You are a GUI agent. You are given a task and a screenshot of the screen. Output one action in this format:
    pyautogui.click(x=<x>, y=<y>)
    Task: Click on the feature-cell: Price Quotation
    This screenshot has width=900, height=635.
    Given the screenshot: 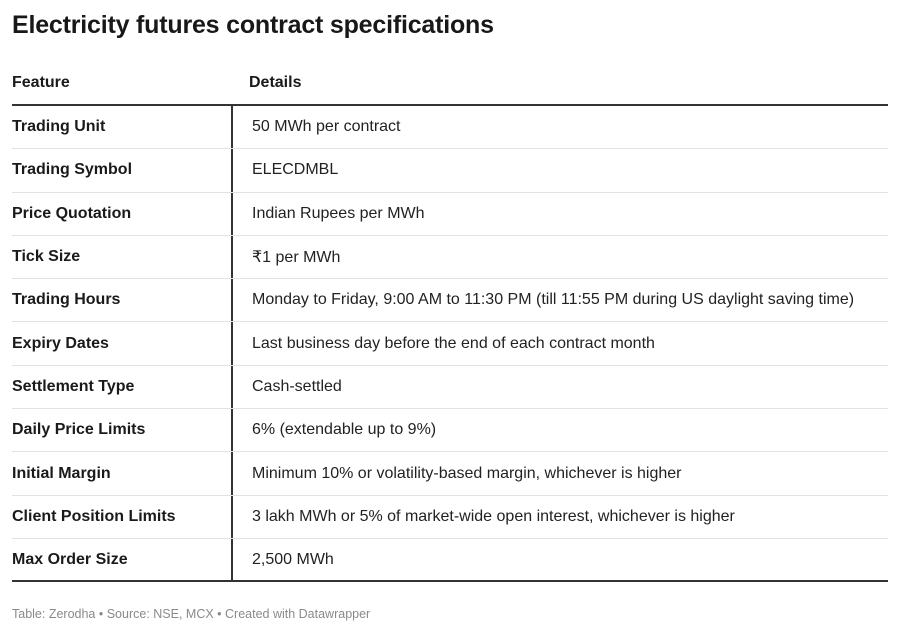 What is the action you would take?
    pyautogui.click(x=122, y=213)
    